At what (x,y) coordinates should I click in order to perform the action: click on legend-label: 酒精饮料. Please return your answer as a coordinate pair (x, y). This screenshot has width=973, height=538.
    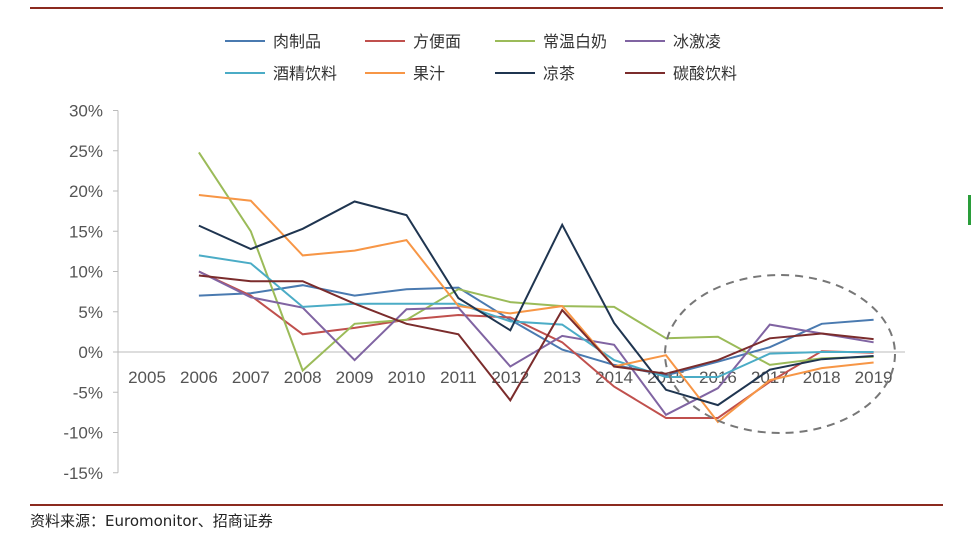
    Looking at the image, I should click on (305, 73).